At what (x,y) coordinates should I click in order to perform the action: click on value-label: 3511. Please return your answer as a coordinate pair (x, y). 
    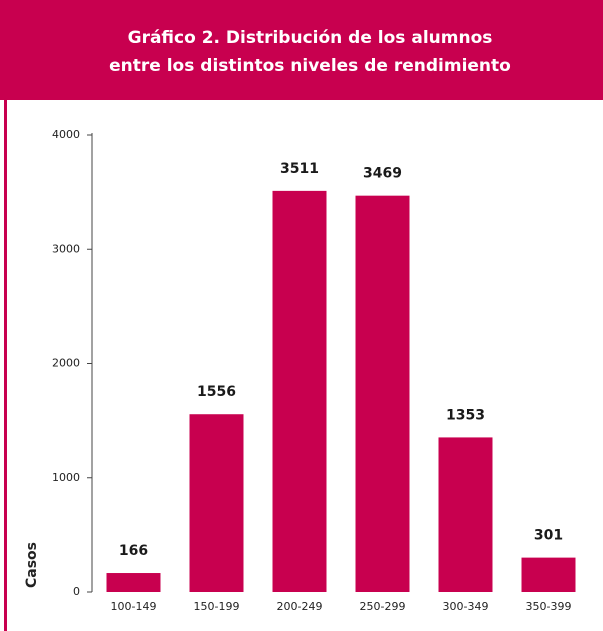
    Looking at the image, I should click on (299, 169).